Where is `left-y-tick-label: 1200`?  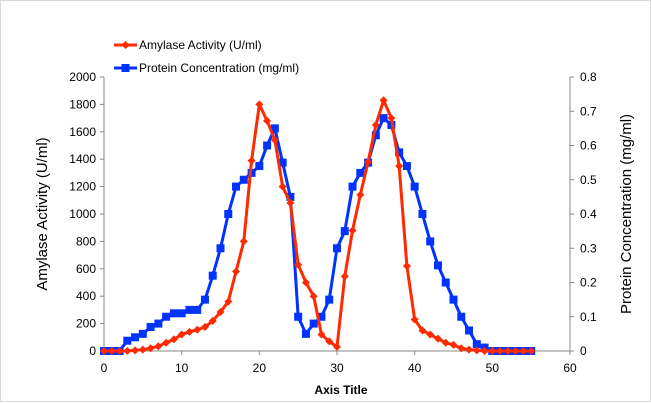 left-y-tick-label: 1200 is located at coordinates (82, 187).